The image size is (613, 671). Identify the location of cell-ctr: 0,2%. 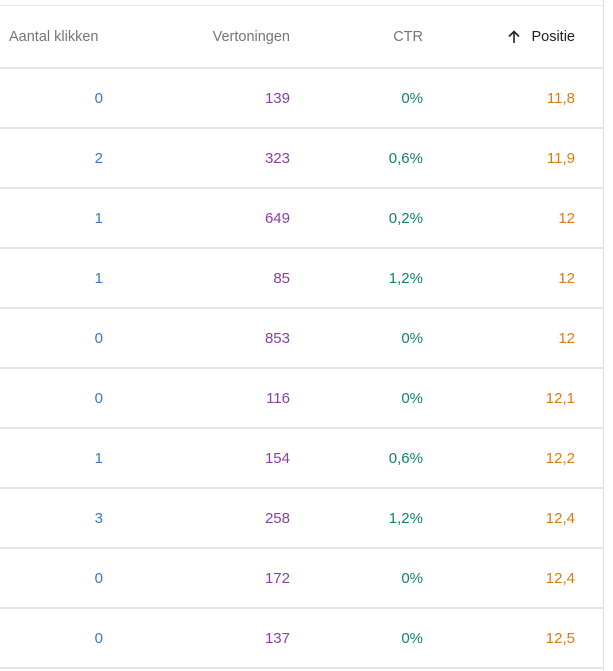
(405, 218).